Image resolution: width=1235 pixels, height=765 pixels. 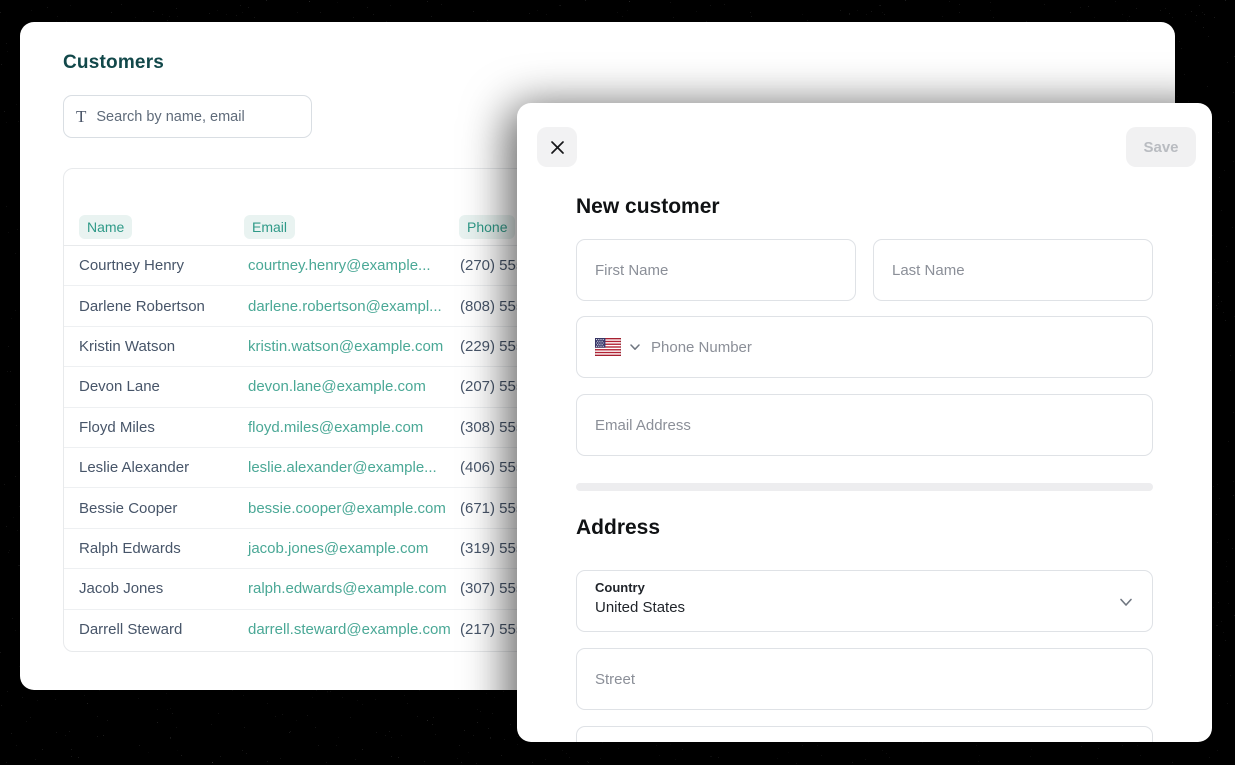 What do you see at coordinates (495, 468) in the screenshot?
I see `customer-phone: (406) 555-` at bounding box center [495, 468].